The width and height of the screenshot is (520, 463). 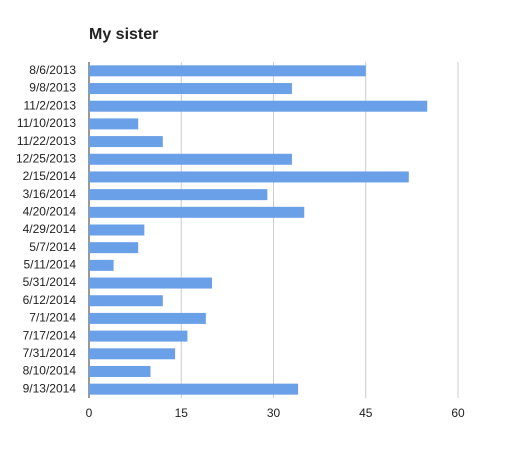 I want to click on y-tick-label: 11/10/2013, so click(x=46, y=123).